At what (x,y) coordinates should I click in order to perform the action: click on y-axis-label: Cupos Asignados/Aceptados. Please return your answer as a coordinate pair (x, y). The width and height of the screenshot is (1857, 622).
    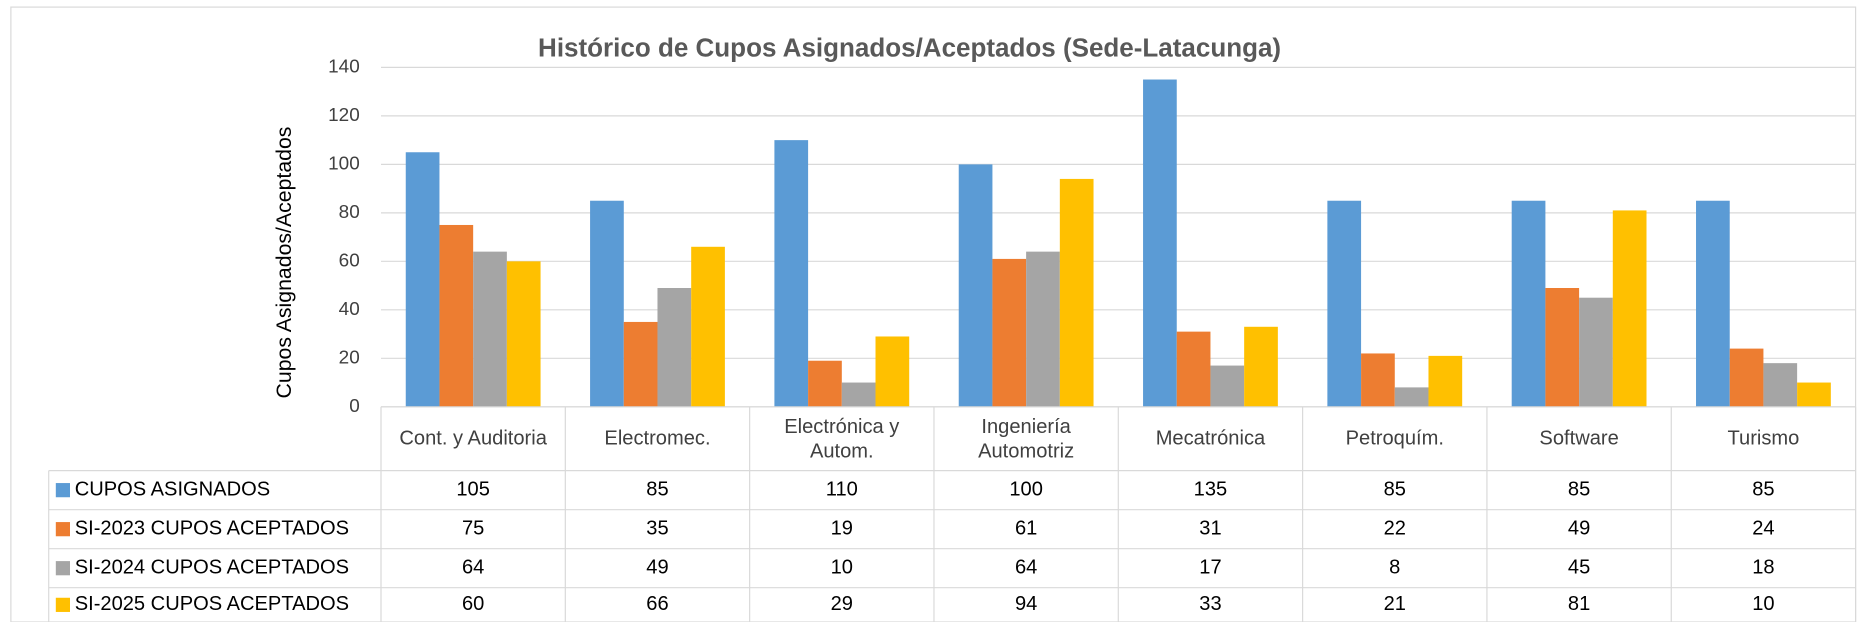
    Looking at the image, I should click on (284, 263).